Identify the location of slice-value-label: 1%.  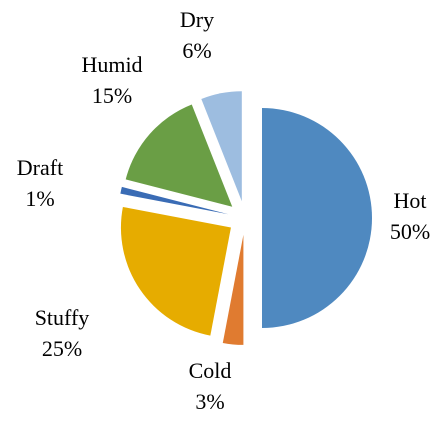
(39, 198).